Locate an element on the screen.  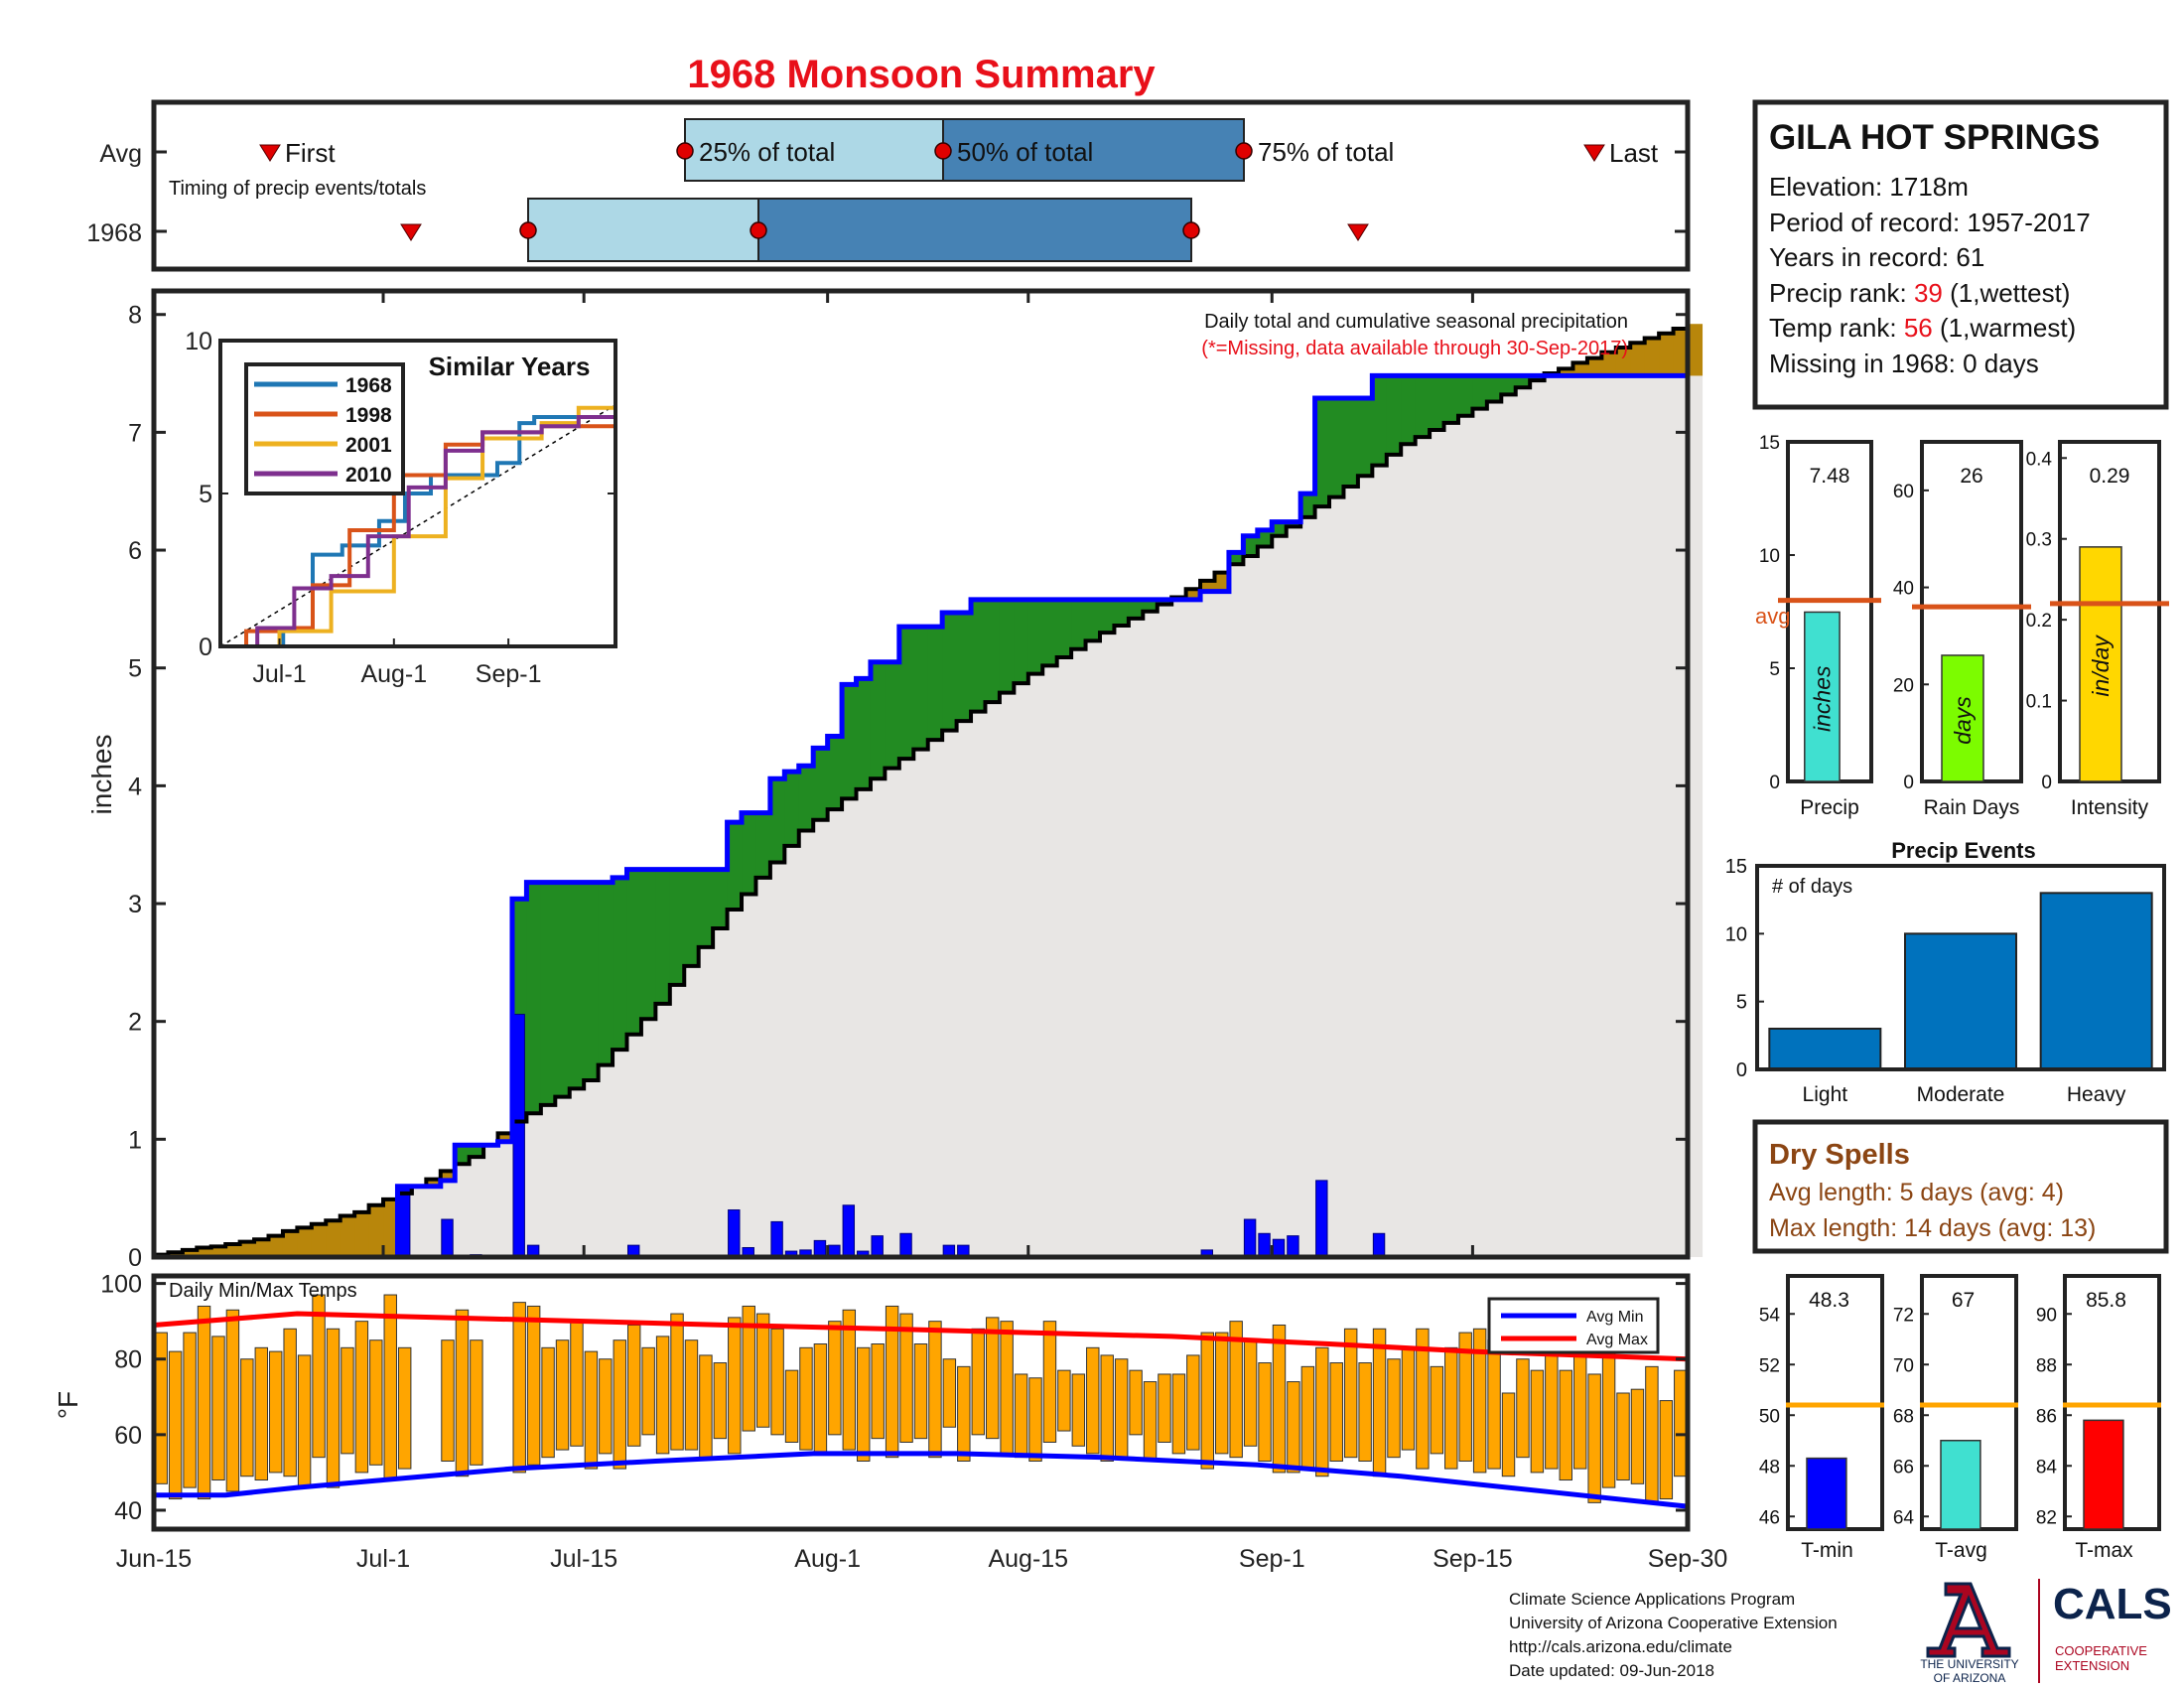
cals-text: CALS is located at coordinates (2112, 1604).